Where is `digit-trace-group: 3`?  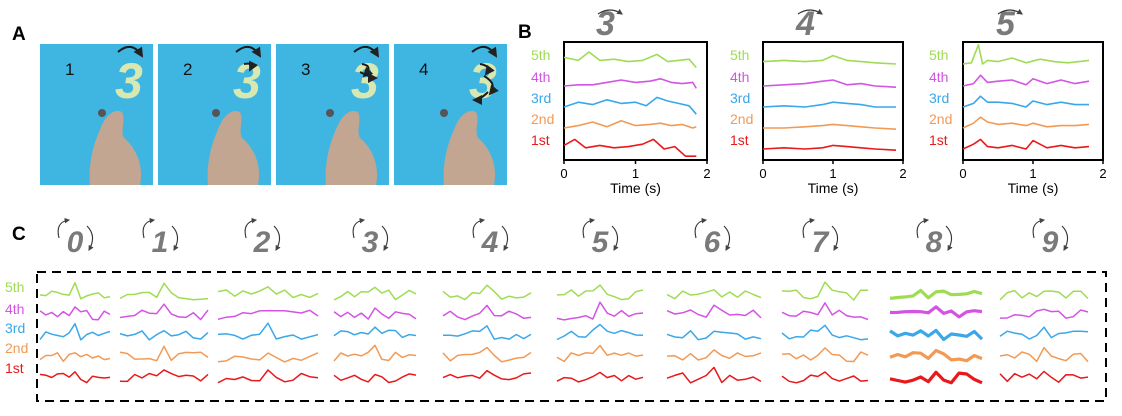
digit-trace-group: 3 is located at coordinates (375, 300).